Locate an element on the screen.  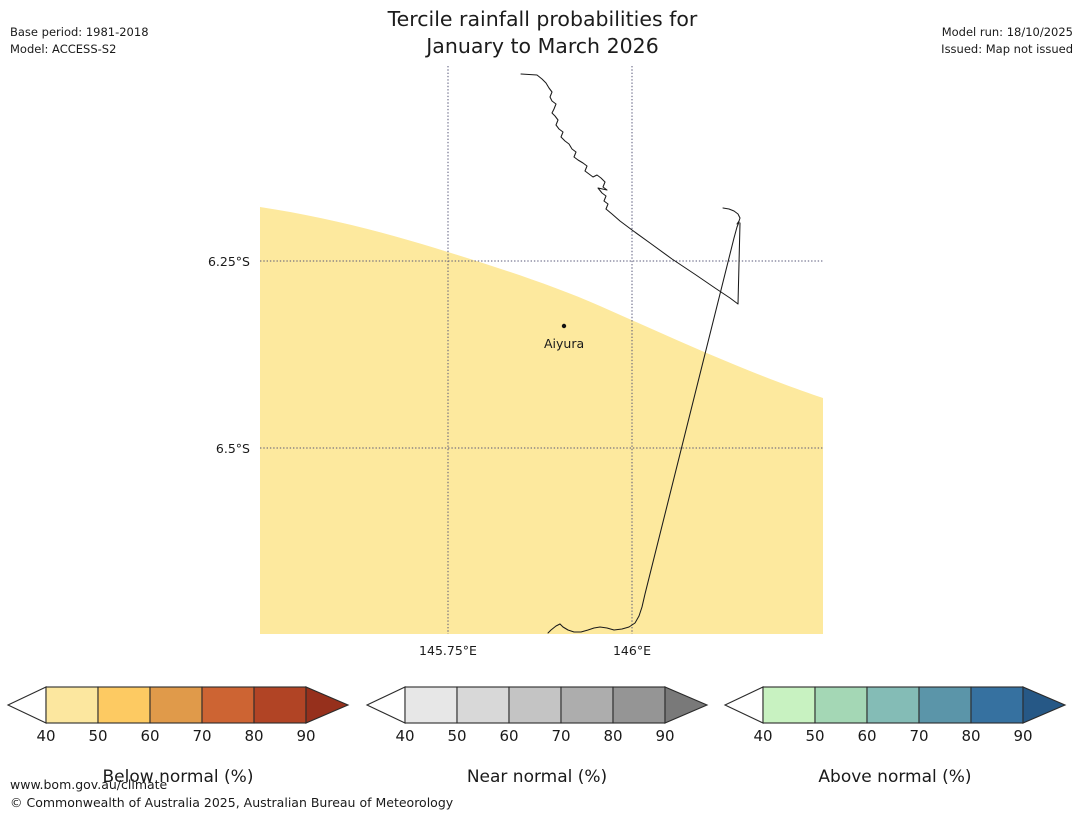
cbar-near-tick-70: 70 is located at coordinates (561, 736).